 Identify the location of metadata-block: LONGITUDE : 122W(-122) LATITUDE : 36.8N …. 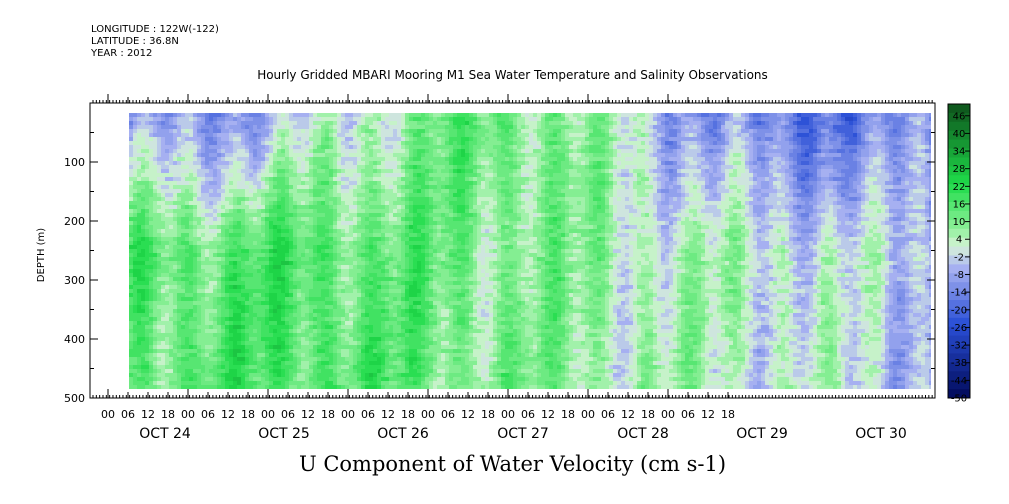
(155, 42).